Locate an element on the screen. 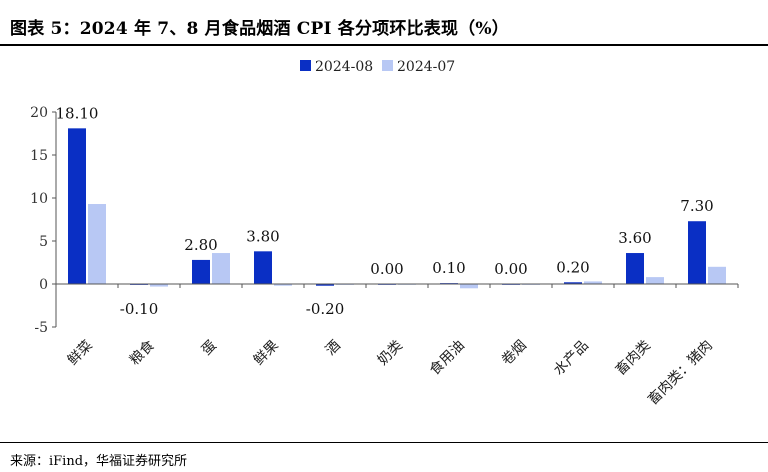 The width and height of the screenshot is (768, 472). data-label: 0.20 is located at coordinates (572, 267).